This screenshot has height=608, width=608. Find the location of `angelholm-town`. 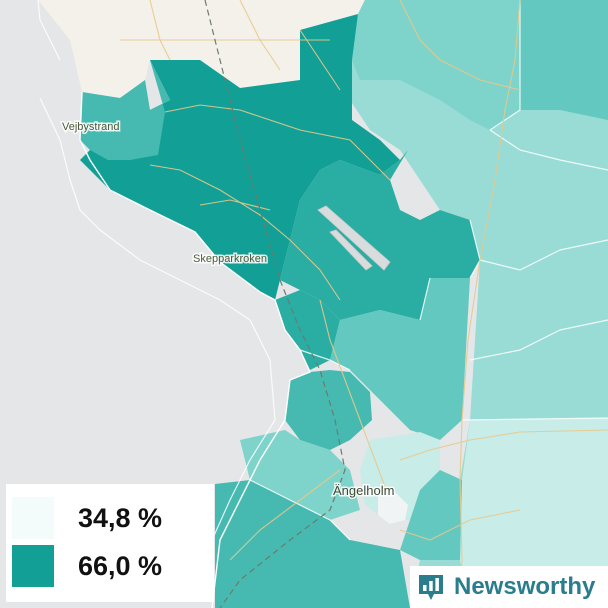

angelholm-town is located at coordinates (393, 508).